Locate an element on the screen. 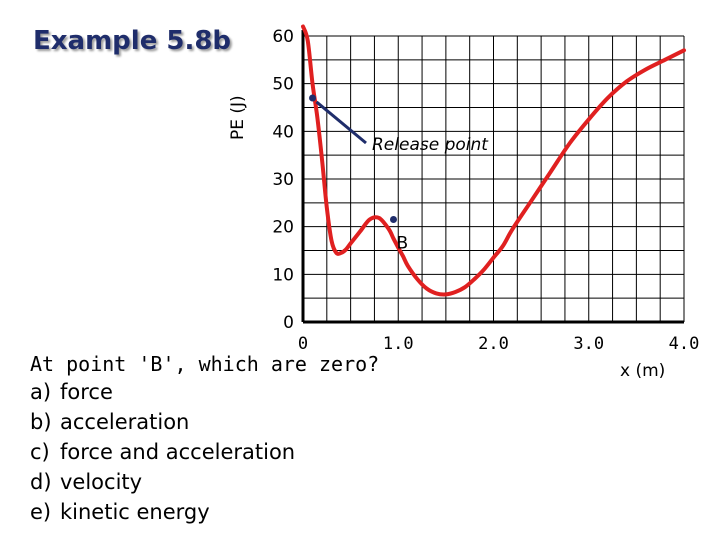 Image resolution: width=720 pixels, height=540 pixels. answer-option-letter: d) is located at coordinates (41, 482).